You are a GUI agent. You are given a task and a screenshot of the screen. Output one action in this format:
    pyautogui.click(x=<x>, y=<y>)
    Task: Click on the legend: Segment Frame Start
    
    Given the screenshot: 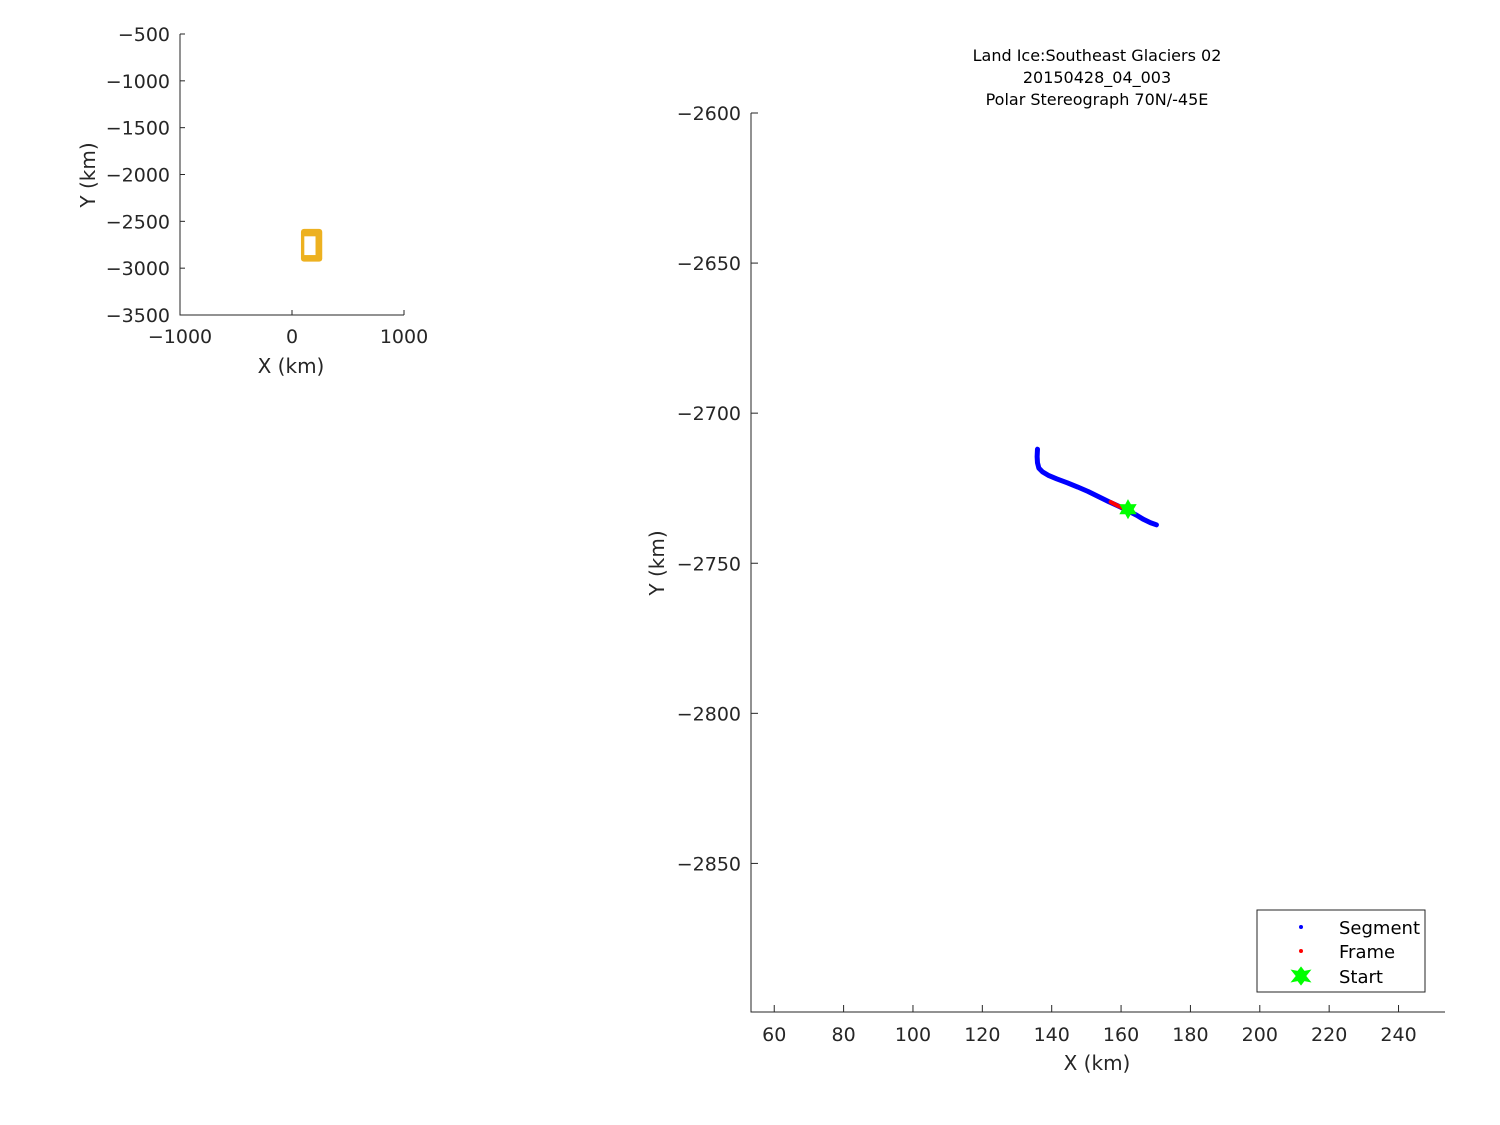 What is the action you would take?
    pyautogui.click(x=1341, y=951)
    